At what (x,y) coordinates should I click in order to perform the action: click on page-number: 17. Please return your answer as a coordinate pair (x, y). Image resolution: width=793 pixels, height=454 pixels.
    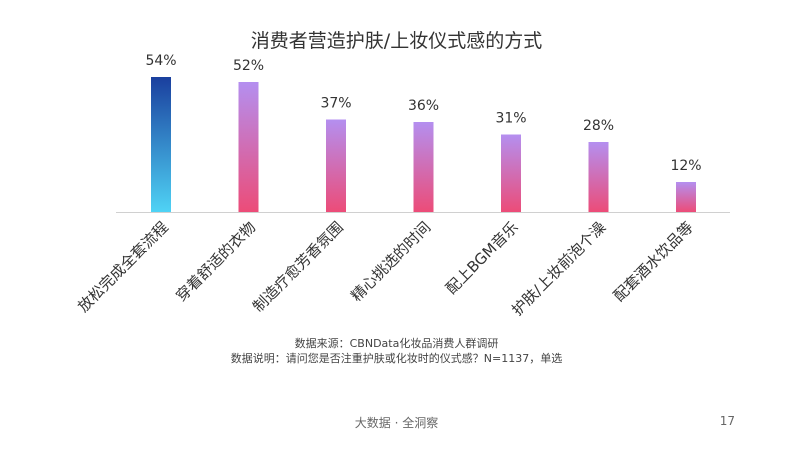
    Looking at the image, I should click on (727, 421).